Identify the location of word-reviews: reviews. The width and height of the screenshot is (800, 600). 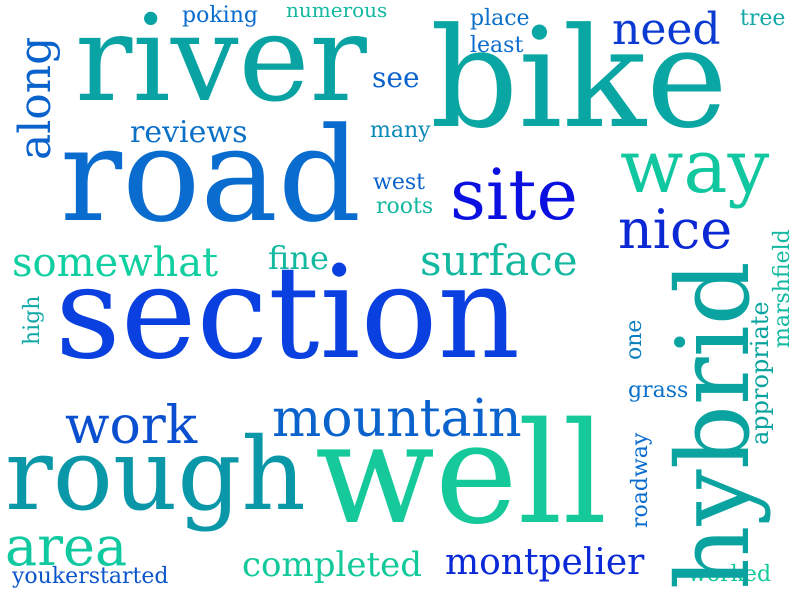
(189, 132).